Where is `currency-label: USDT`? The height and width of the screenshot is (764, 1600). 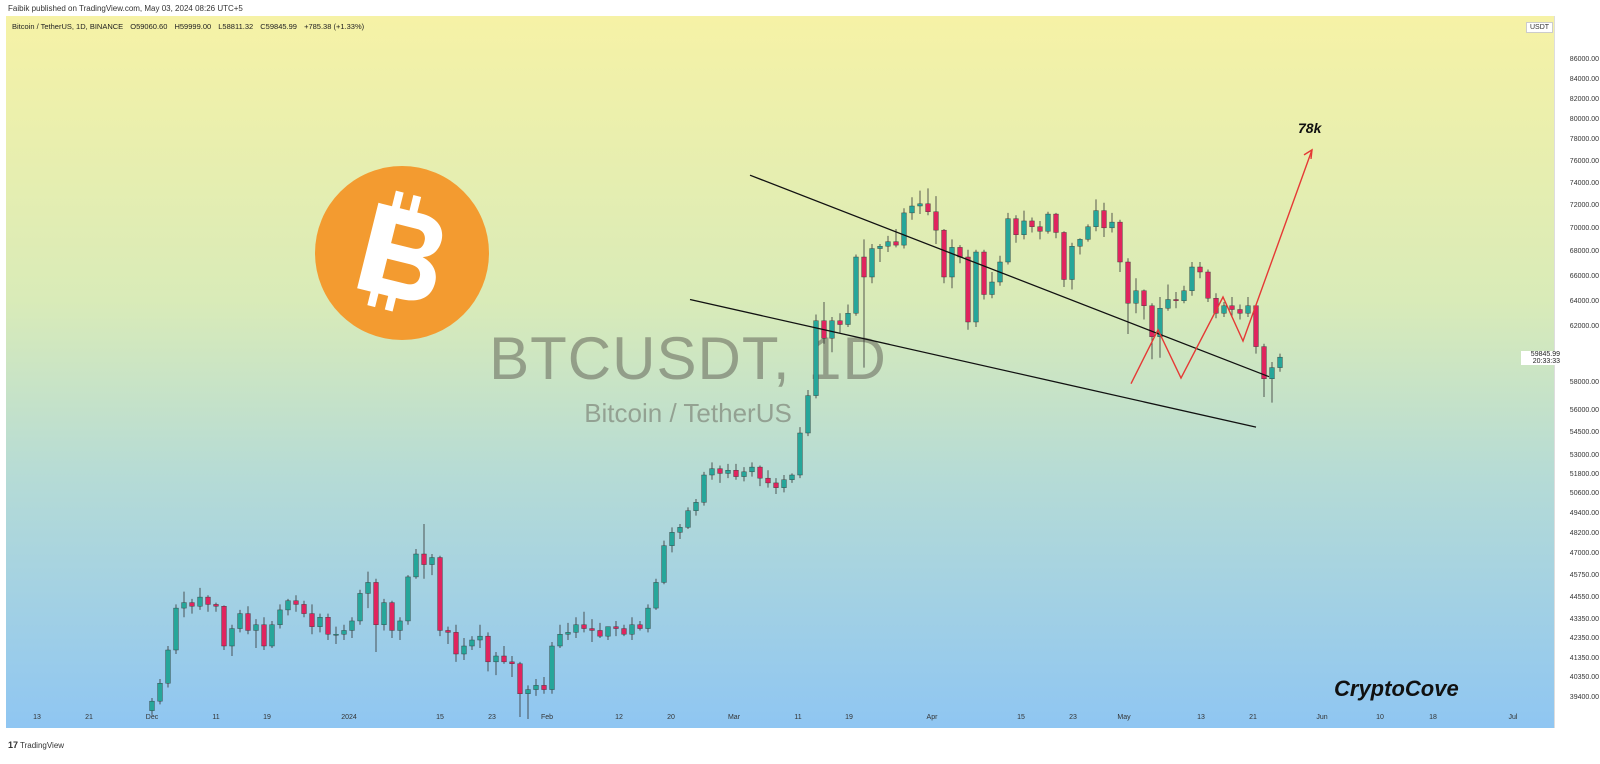 currency-label: USDT is located at coordinates (1540, 27).